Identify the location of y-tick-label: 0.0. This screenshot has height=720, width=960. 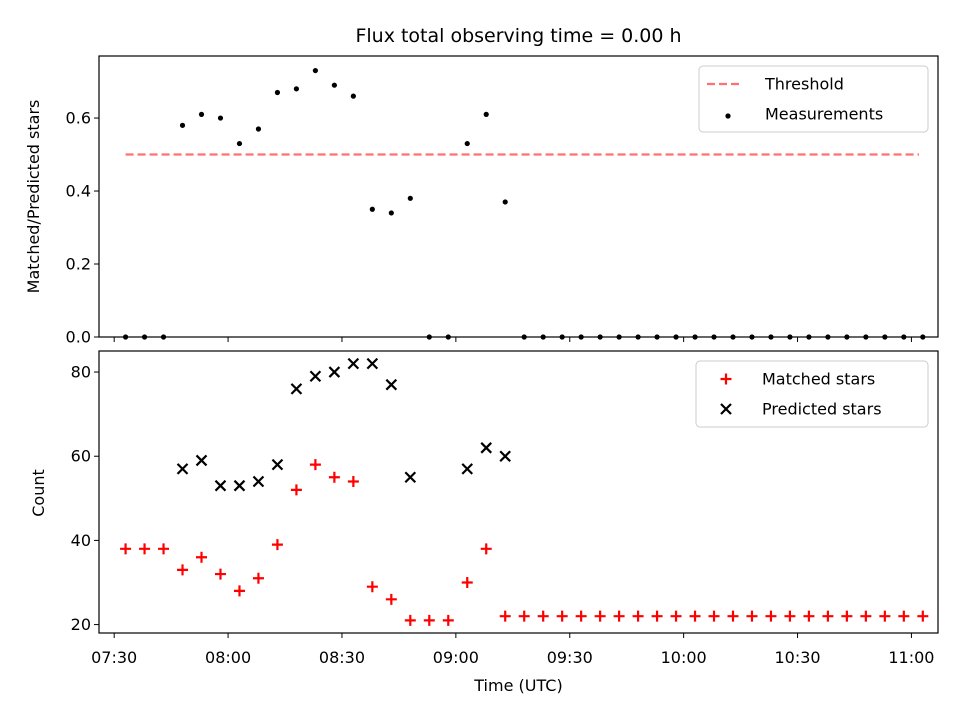
(78, 337).